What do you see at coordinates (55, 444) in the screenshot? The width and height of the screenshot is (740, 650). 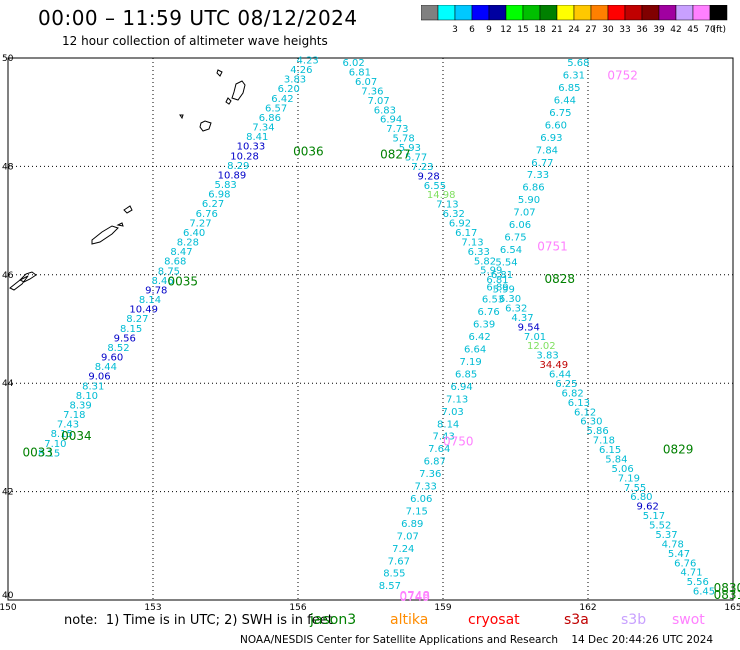 I see `wave-height-value: 7.10` at bounding box center [55, 444].